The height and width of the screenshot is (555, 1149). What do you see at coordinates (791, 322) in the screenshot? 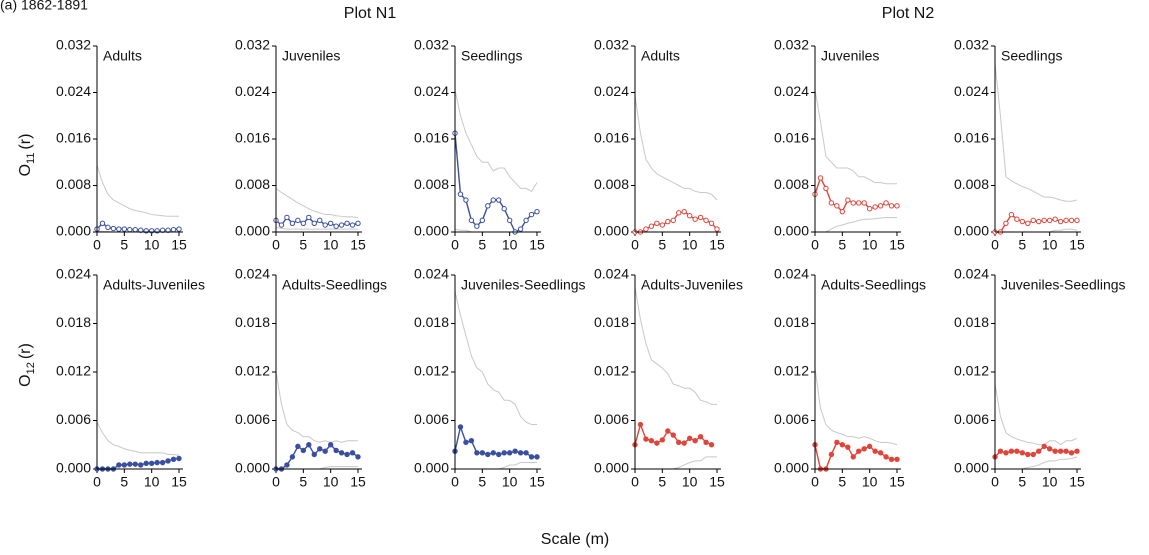
I see `y-tick-label: 0.018` at bounding box center [791, 322].